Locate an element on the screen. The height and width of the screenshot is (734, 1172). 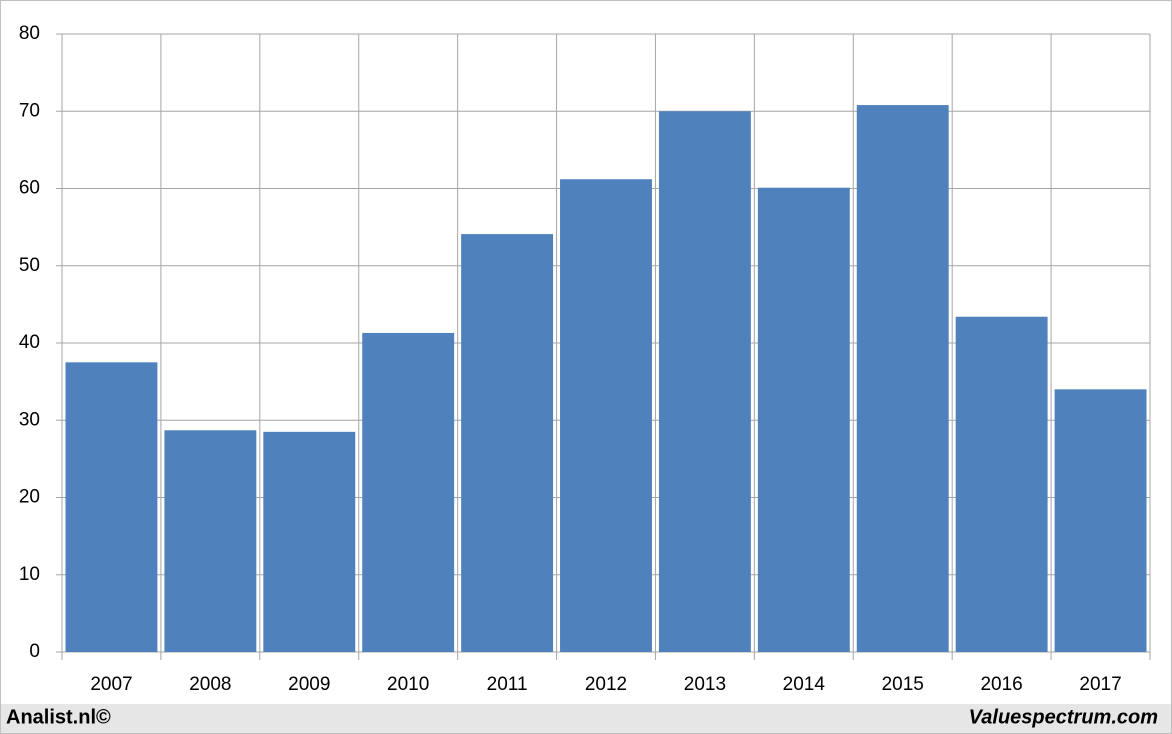
x-tick-label: 2017 is located at coordinates (1100, 684).